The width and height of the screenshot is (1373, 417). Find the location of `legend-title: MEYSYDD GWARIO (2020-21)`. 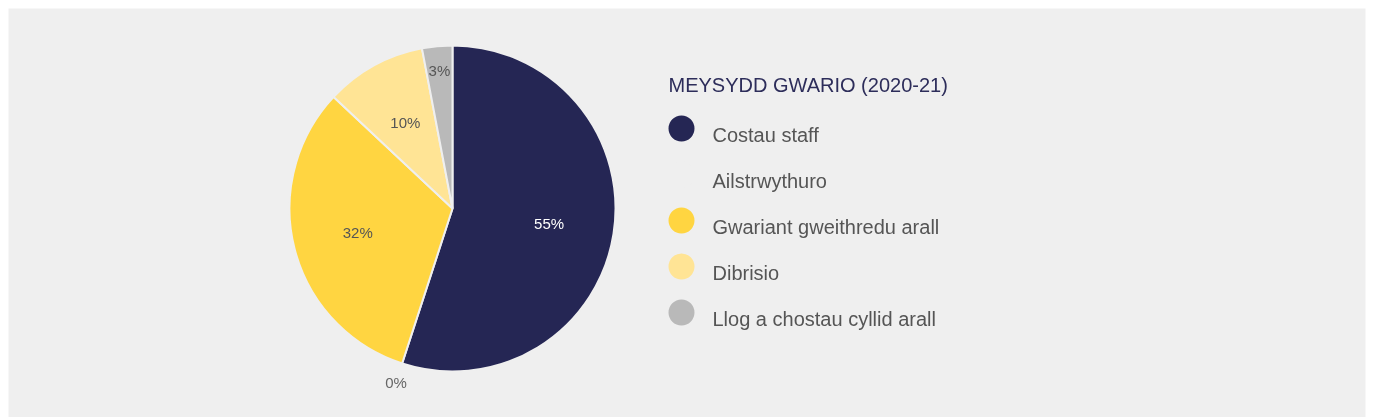

legend-title: MEYSYDD GWARIO (2020-21) is located at coordinates (808, 84).